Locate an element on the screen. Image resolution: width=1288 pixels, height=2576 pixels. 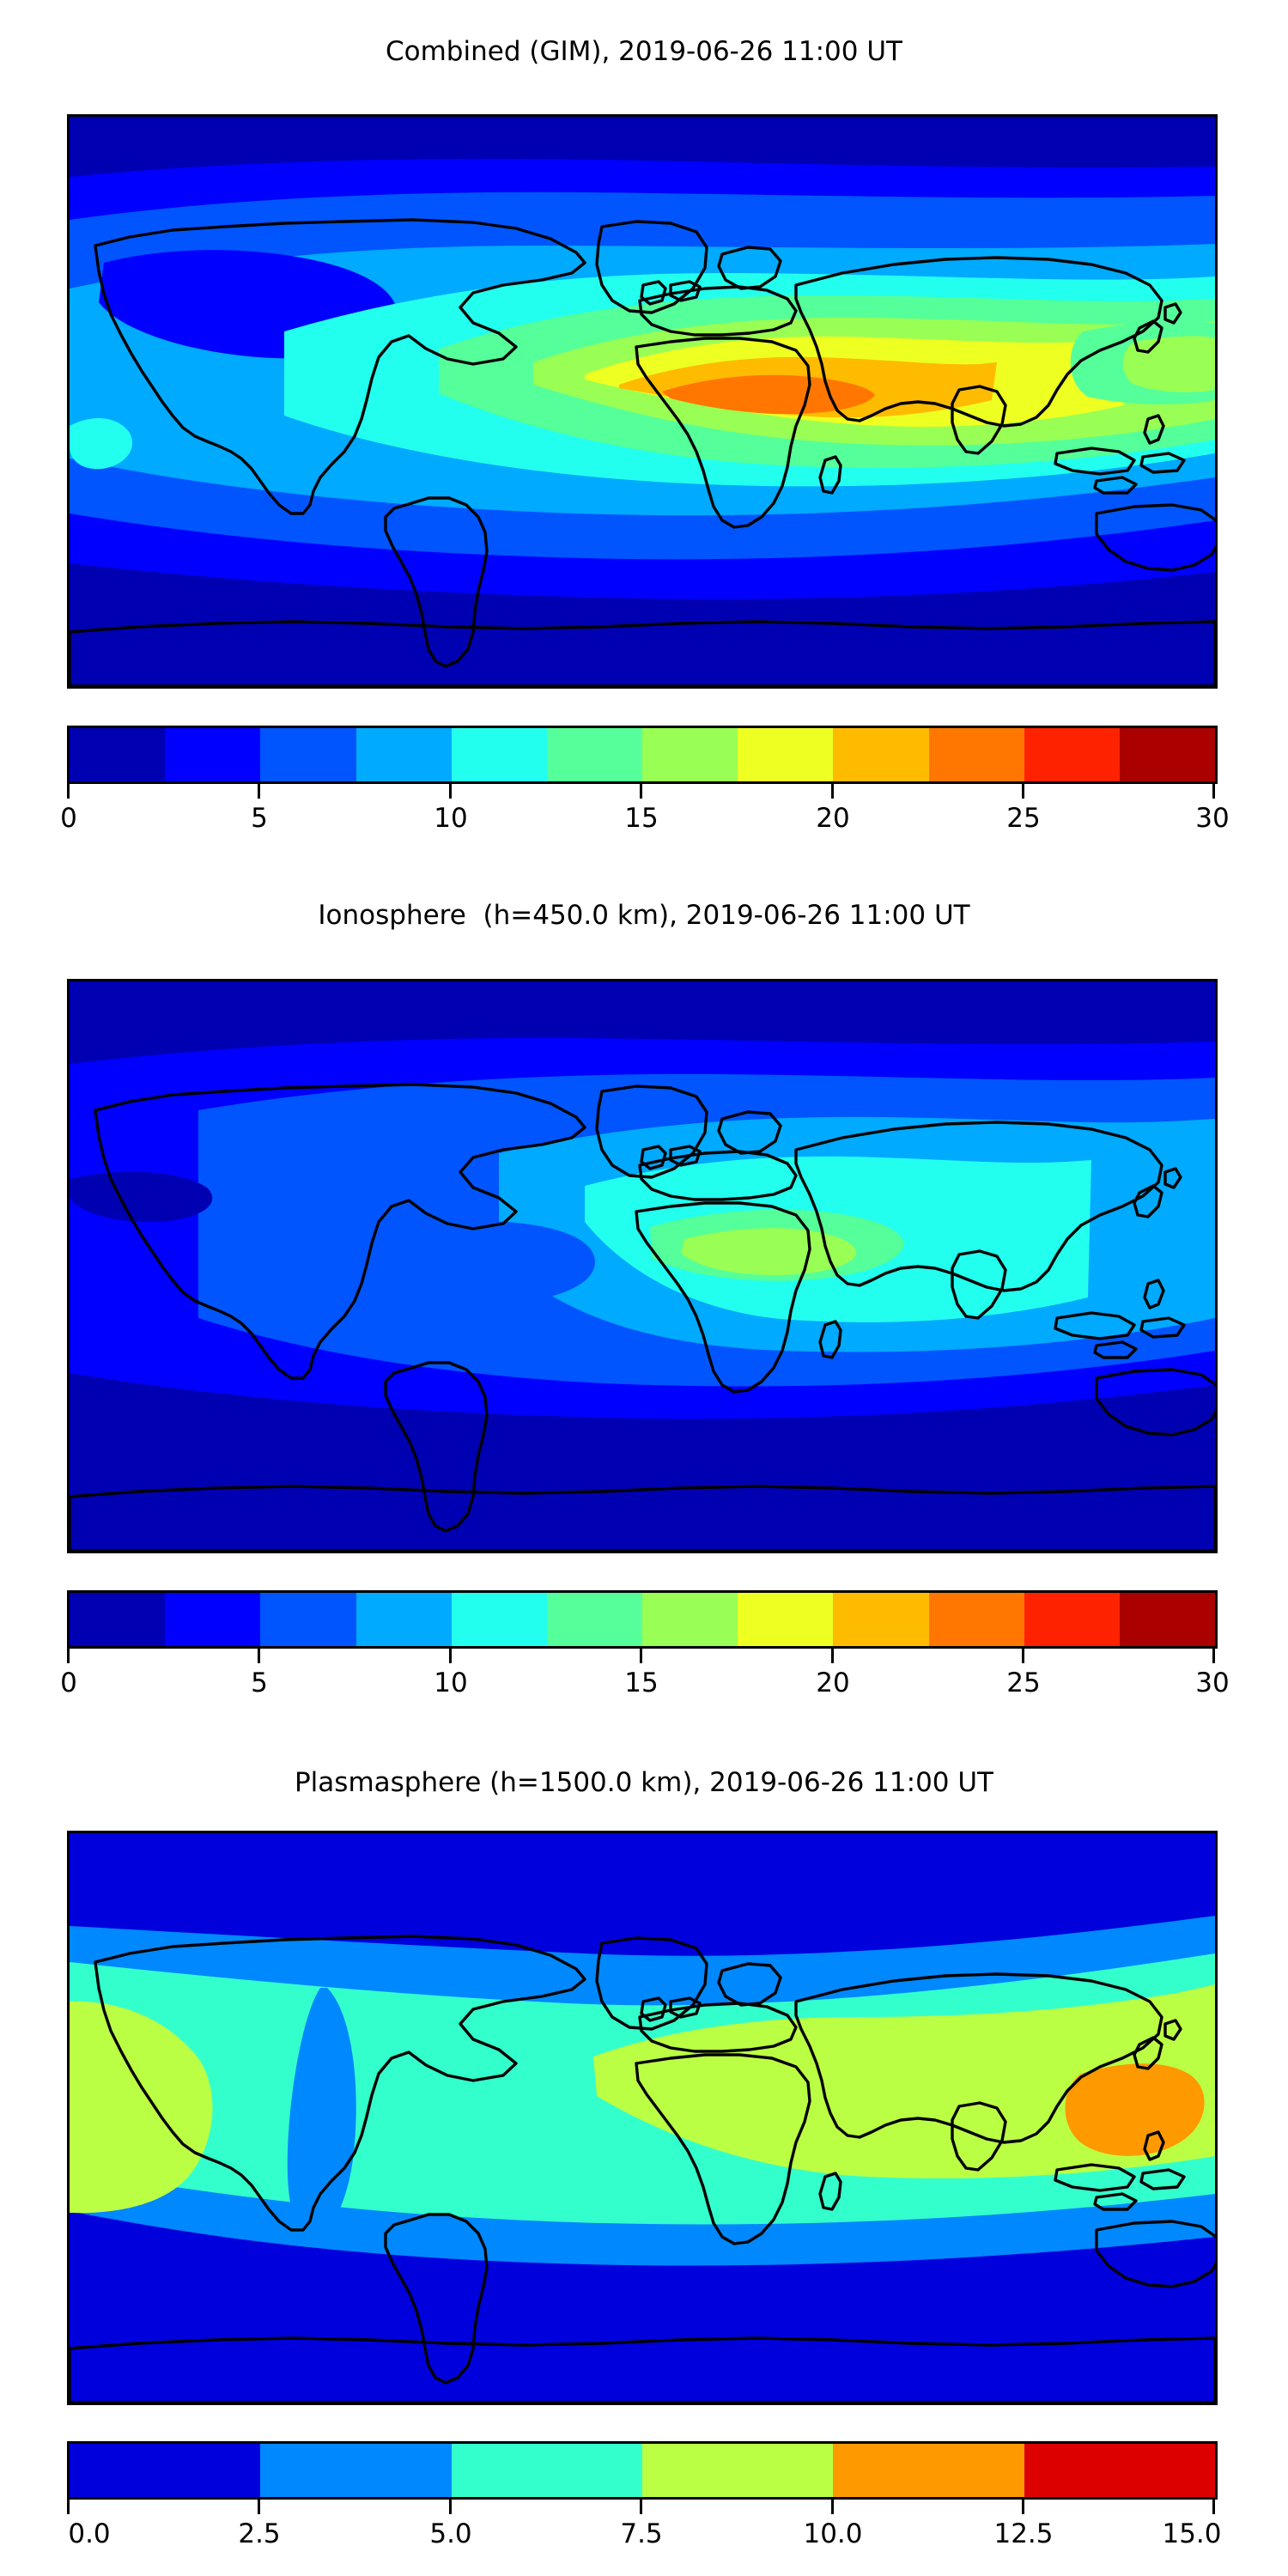
cb2-tick-4: 20 is located at coordinates (833, 1683).